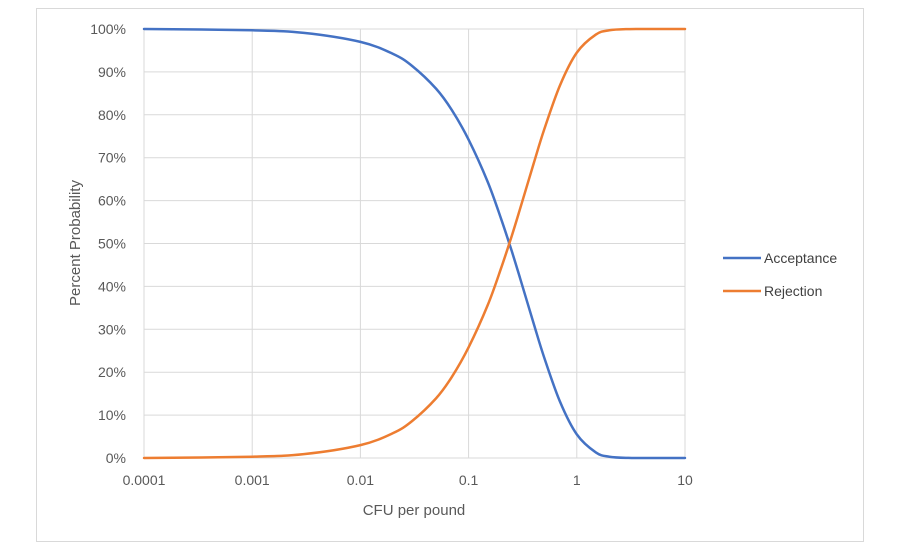 This screenshot has width=900, height=550. I want to click on legend-label-acceptance: Acceptance, so click(800, 258).